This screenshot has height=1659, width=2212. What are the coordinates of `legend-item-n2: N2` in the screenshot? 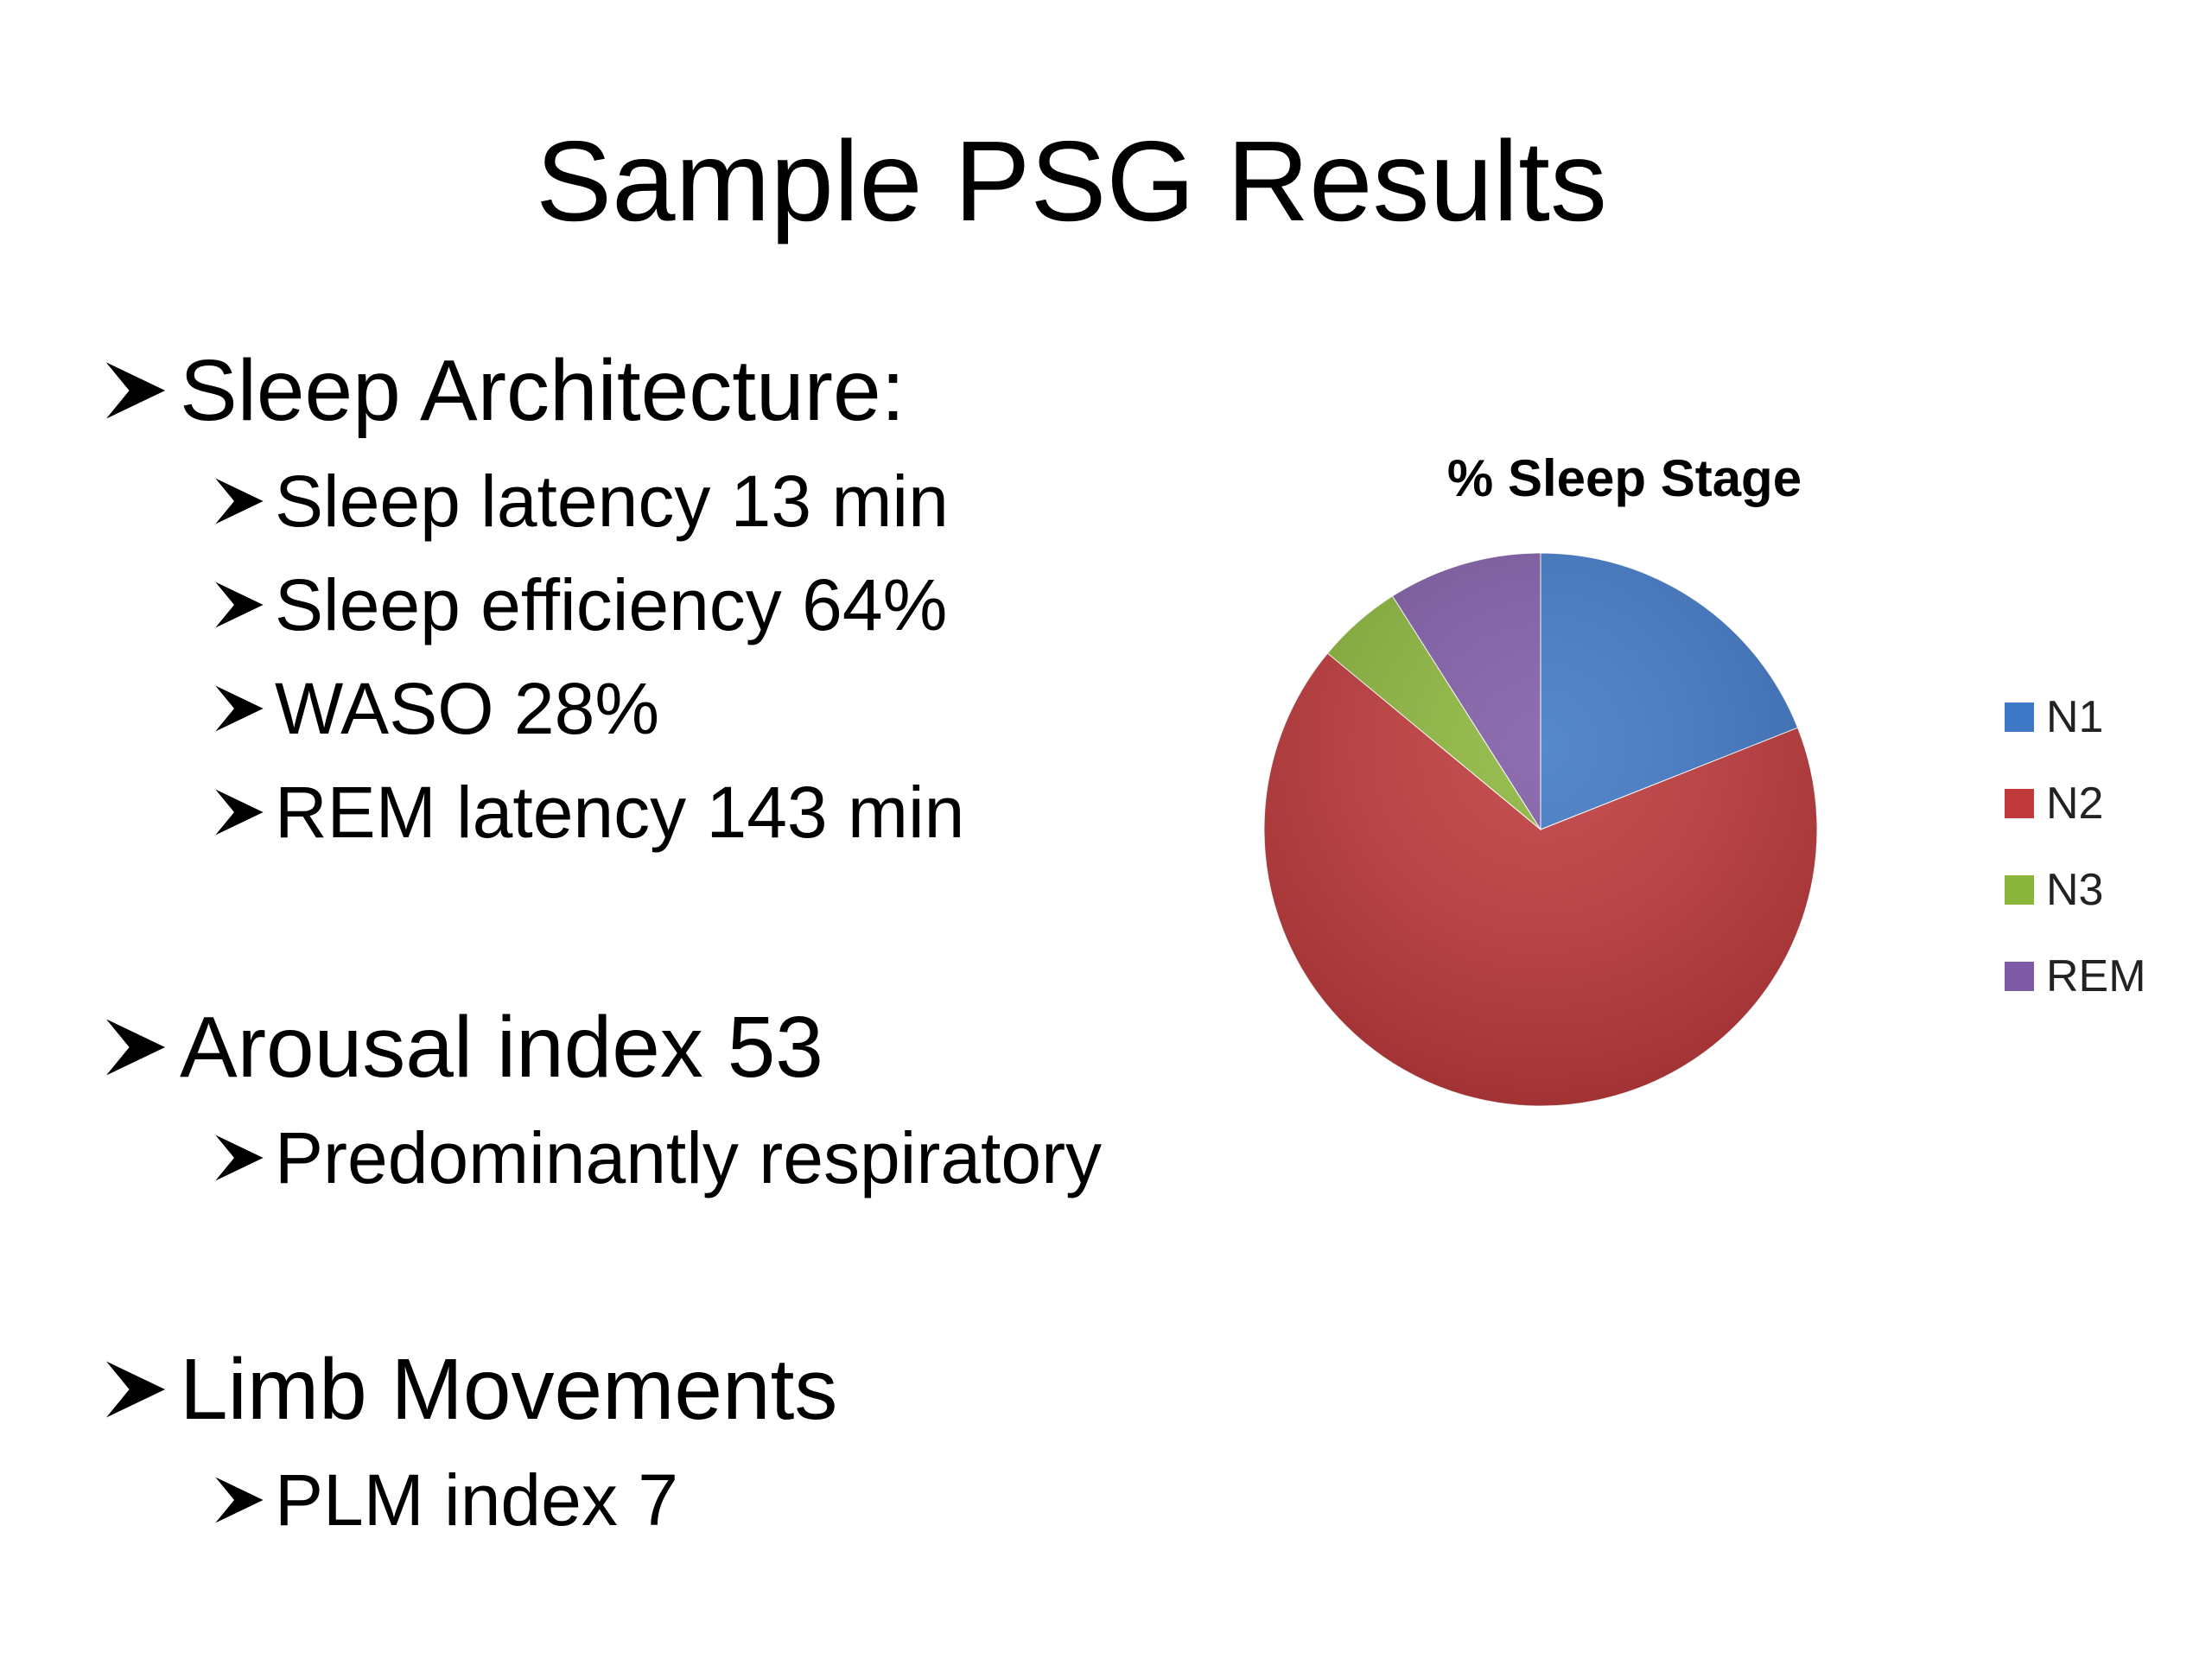 It's located at (2095, 803).